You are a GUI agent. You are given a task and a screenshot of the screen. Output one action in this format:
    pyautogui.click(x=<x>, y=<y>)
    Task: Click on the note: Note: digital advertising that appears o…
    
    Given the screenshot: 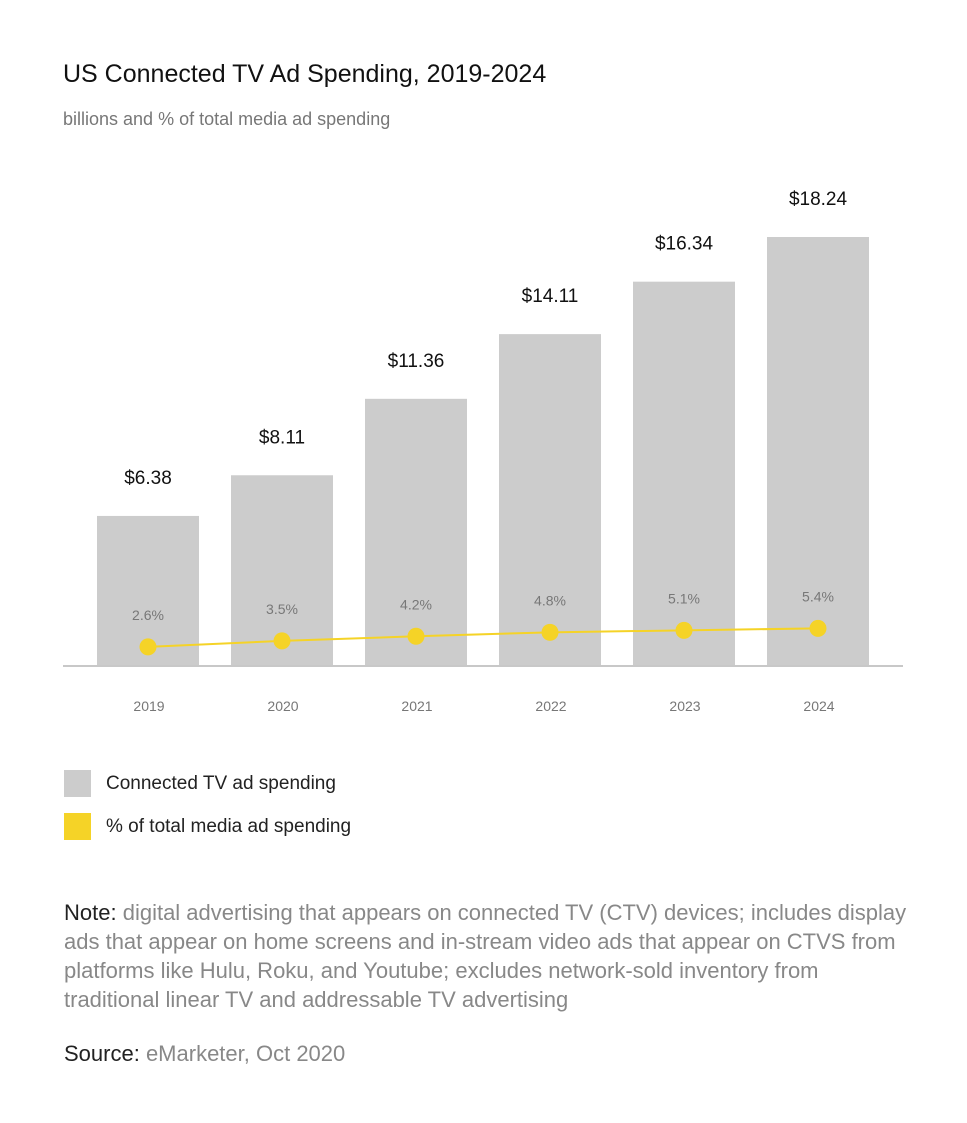 What is the action you would take?
    pyautogui.click(x=489, y=956)
    